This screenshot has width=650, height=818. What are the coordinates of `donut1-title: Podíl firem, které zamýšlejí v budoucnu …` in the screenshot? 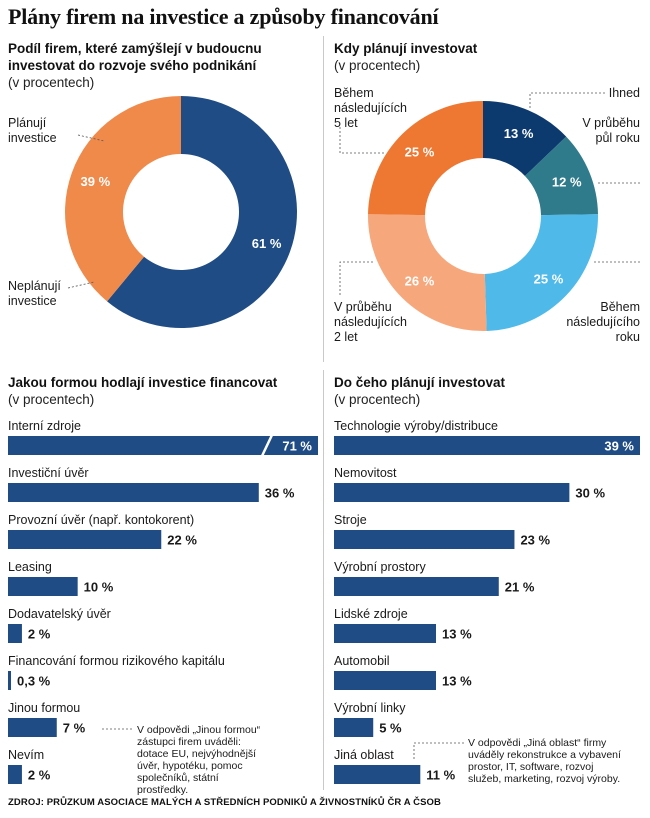 It's located at (135, 57).